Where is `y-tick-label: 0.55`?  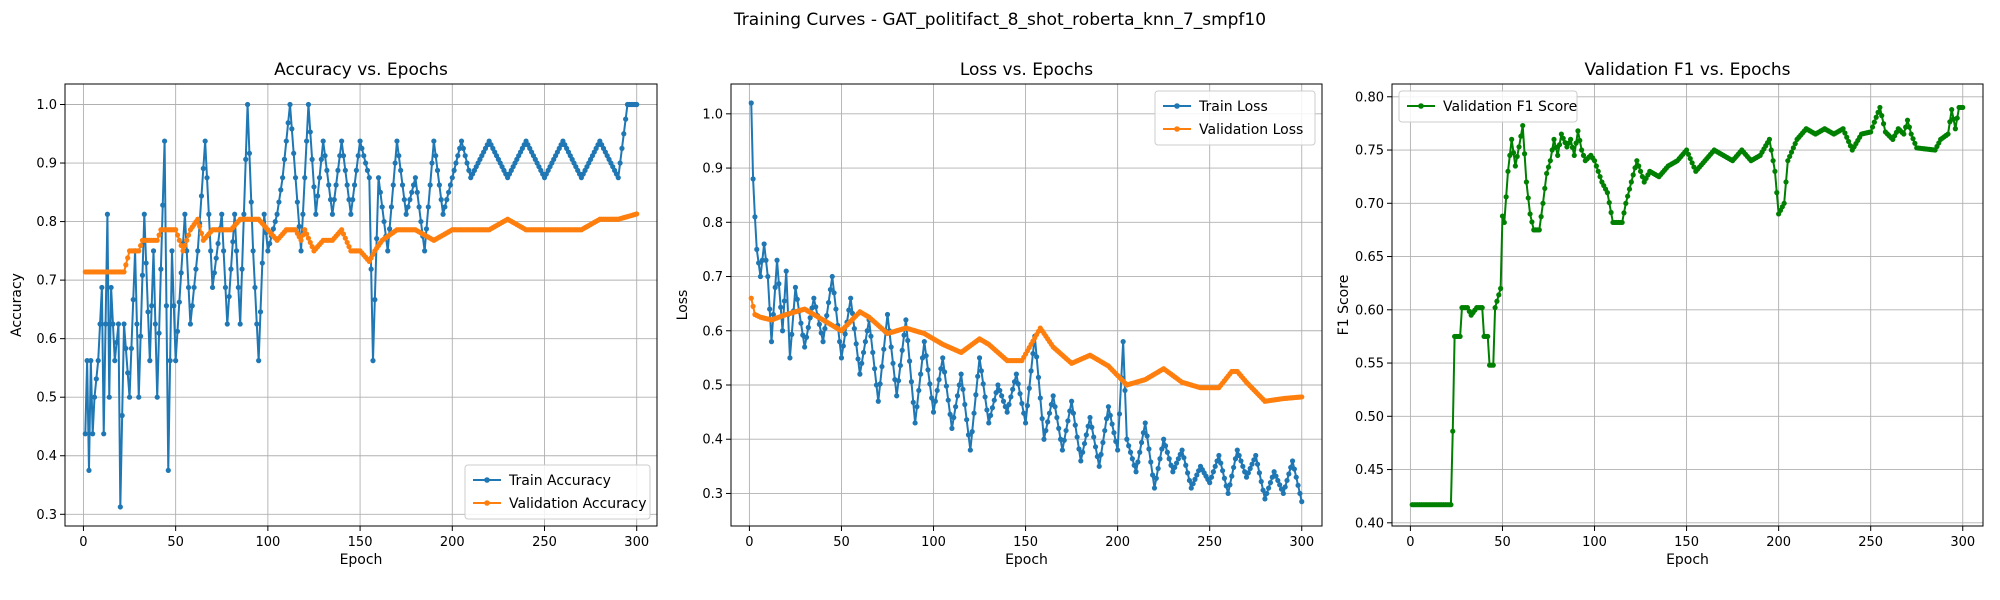
y-tick-label: 0.55 is located at coordinates (1369, 364).